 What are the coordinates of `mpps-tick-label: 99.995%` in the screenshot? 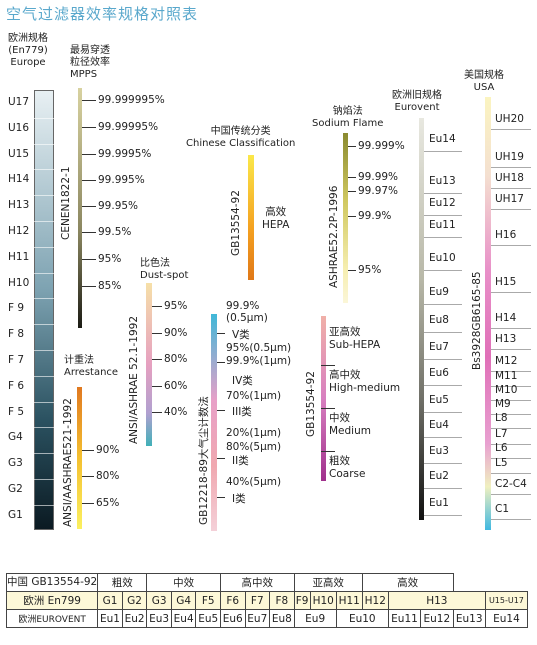 It's located at (121, 180).